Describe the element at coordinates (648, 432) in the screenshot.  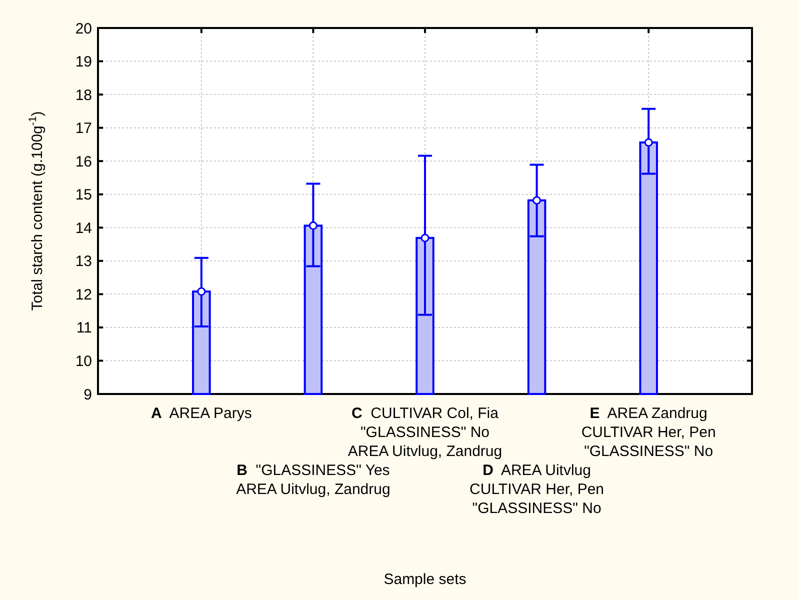
I see `x-tick-label: E AREA Zandrug CULTIVAR Her, Pen "GLASSINESS" No` at that location.